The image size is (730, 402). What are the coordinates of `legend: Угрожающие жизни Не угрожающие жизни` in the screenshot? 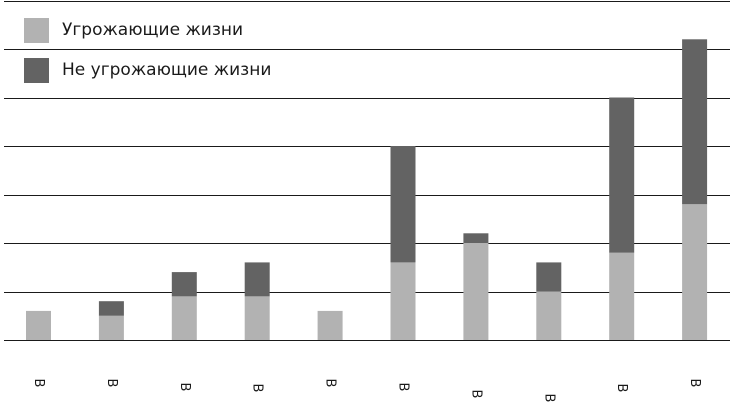 It's located at (153, 57).